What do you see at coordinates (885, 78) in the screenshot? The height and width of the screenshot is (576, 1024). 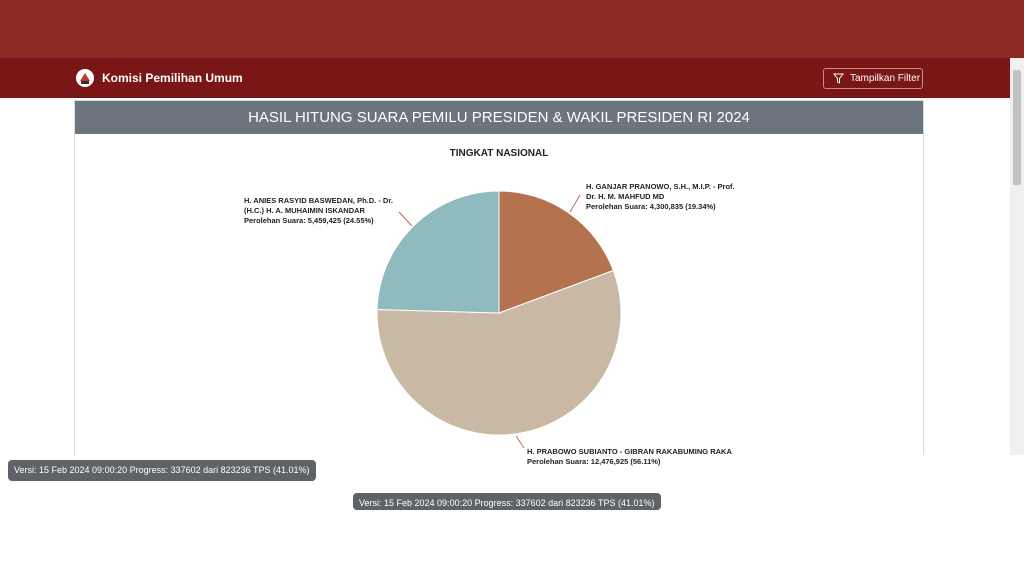 I see `filter-label: Tampilkan Filter` at bounding box center [885, 78].